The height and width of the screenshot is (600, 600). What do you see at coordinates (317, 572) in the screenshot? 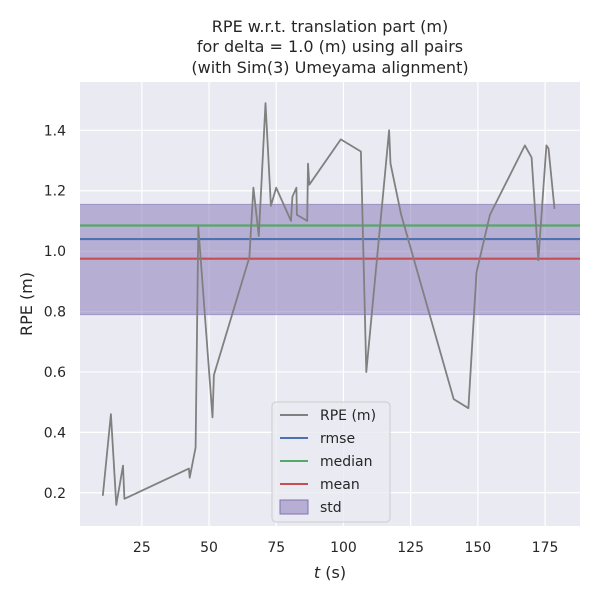
I see `x-axis-label-var: t` at bounding box center [317, 572].